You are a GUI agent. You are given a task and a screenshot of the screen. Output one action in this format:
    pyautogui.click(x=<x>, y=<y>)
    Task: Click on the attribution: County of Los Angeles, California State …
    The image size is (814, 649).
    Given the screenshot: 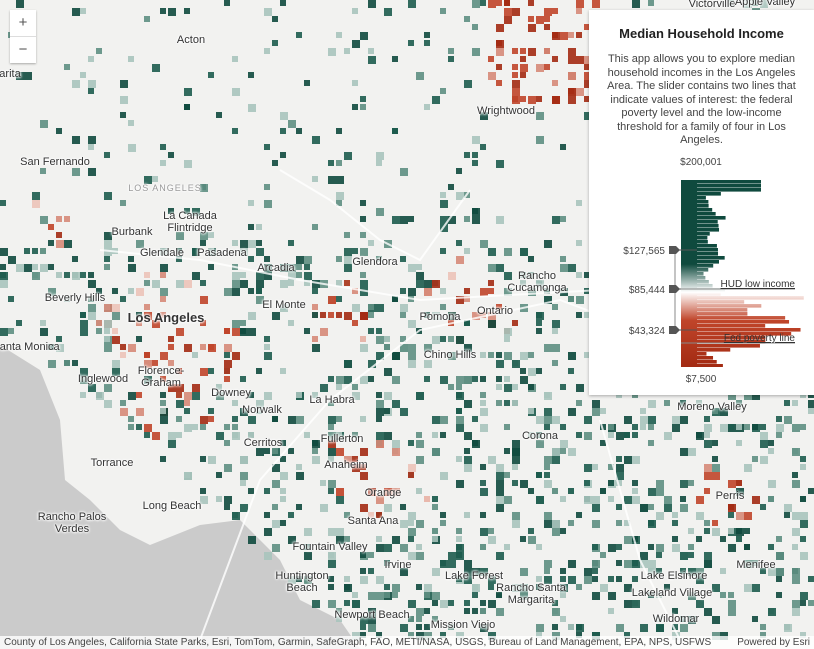 What is the action you would take?
    pyautogui.click(x=358, y=642)
    